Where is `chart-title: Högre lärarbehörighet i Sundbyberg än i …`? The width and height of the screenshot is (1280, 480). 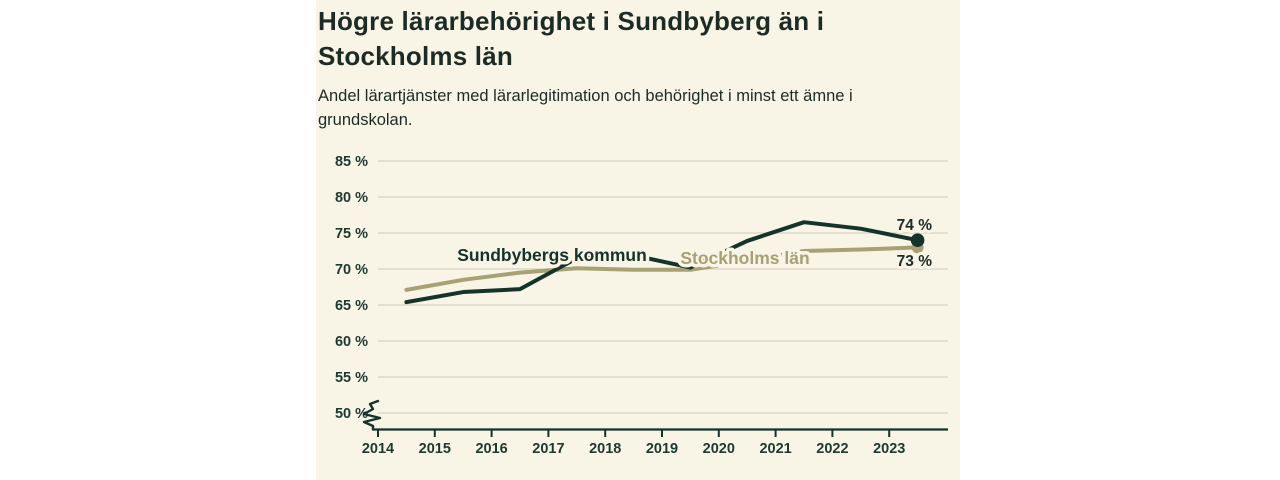 chart-title: Högre lärarbehörighet i Sundbyberg än i … is located at coordinates (571, 38).